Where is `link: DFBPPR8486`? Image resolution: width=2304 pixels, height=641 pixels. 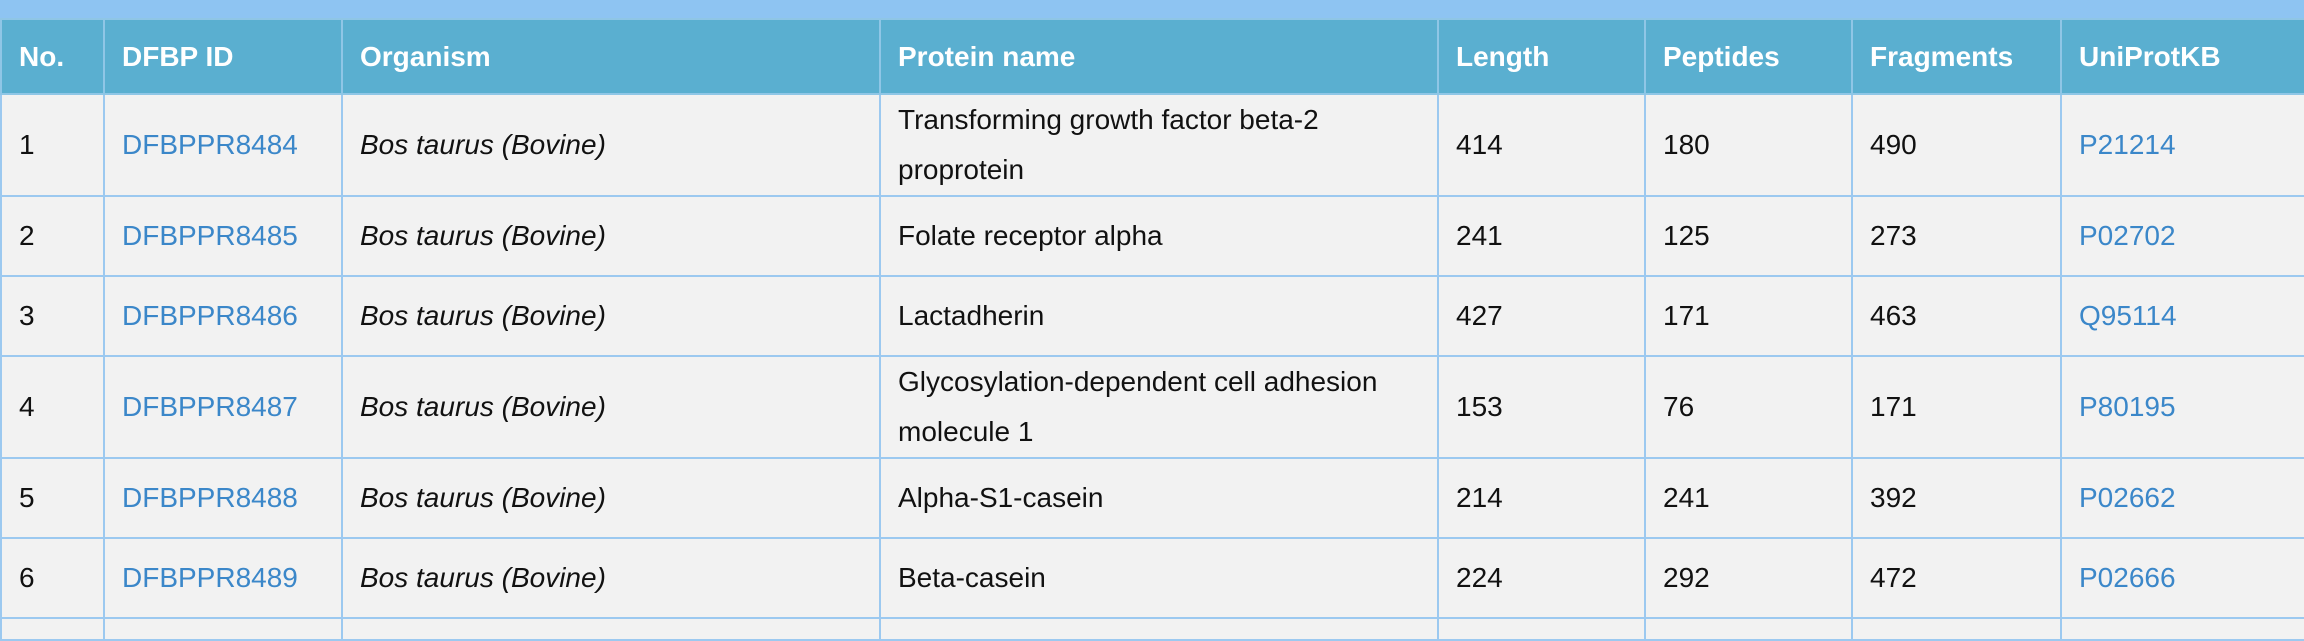 link: DFBPPR8486 is located at coordinates (210, 315).